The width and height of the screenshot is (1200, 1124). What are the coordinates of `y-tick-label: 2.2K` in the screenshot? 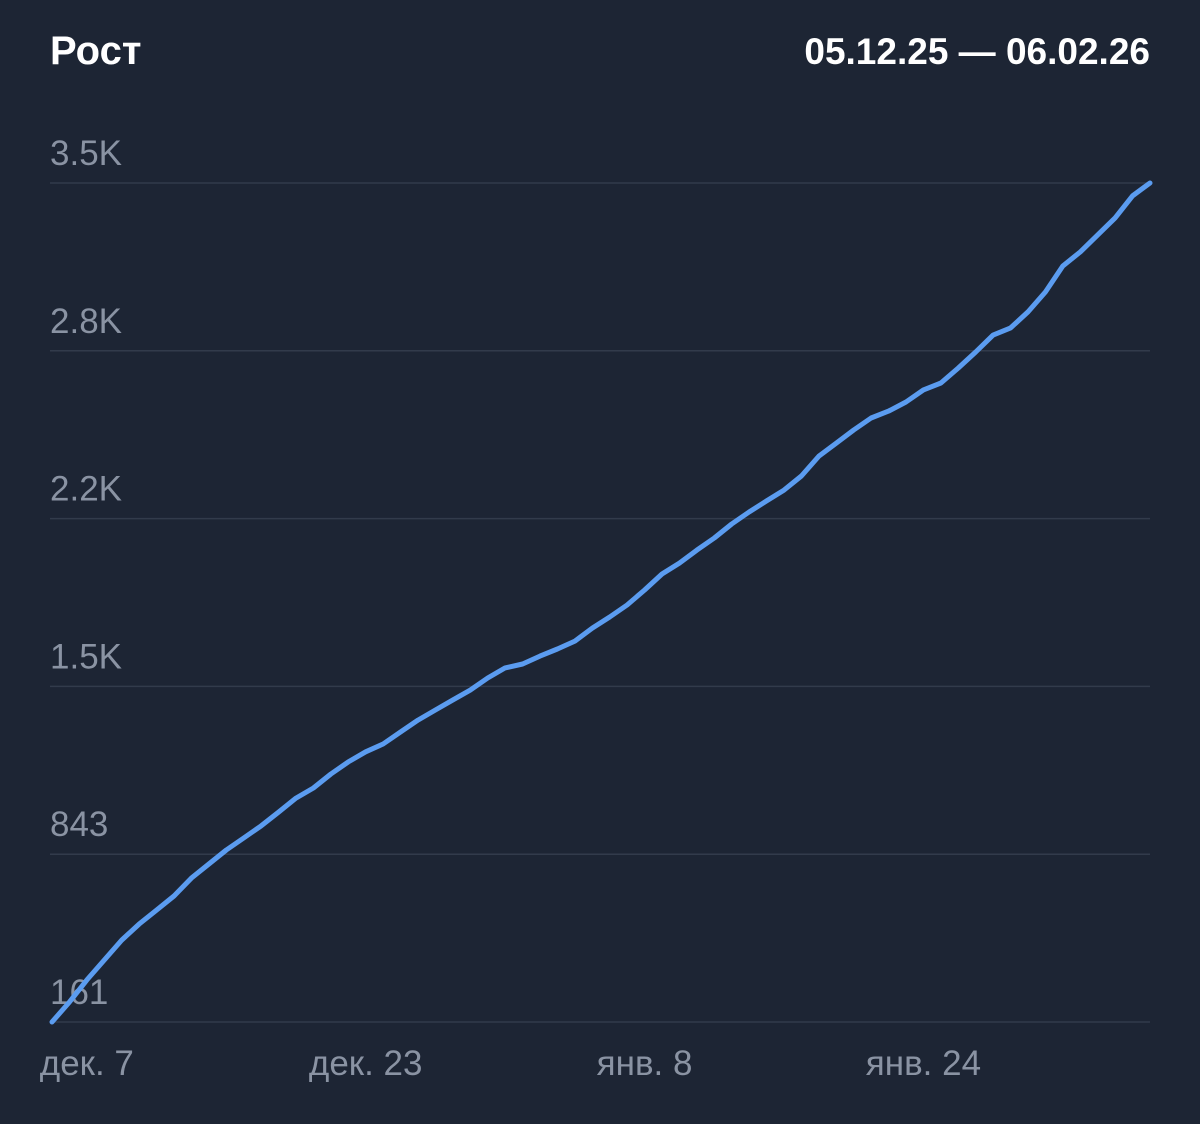 It's located at (86, 489).